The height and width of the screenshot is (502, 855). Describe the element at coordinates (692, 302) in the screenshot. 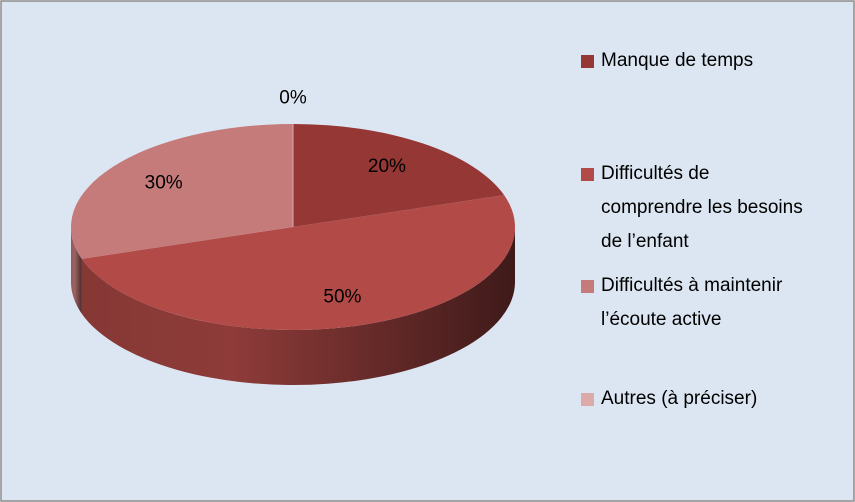

I see `legend-label: Difficultés à maintenir l’écoute active` at that location.